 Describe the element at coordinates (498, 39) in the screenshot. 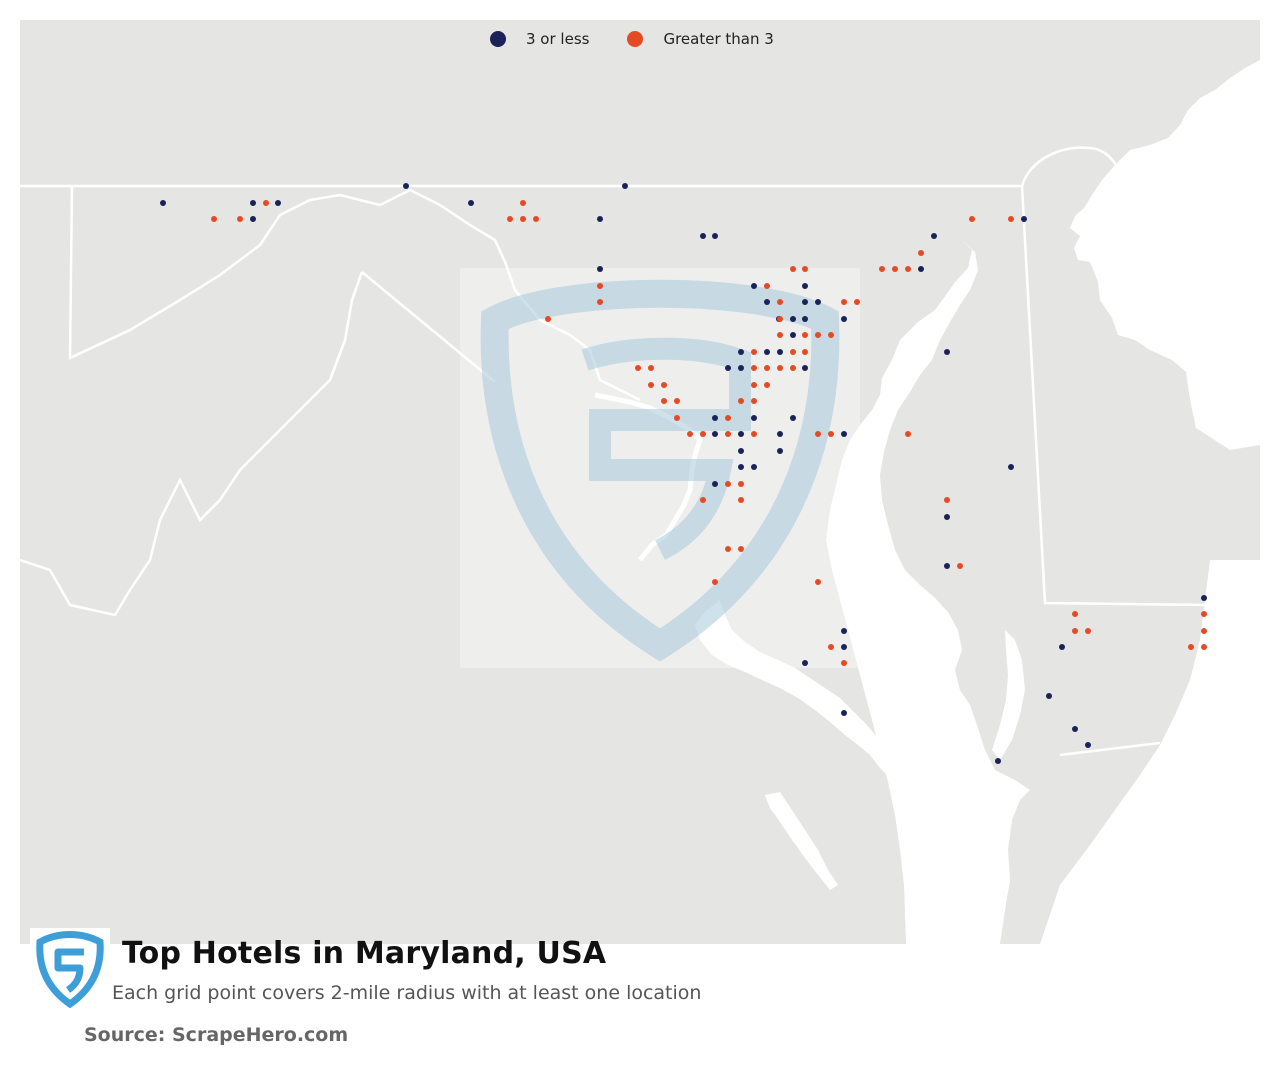

I see `legend-swatch-low` at that location.